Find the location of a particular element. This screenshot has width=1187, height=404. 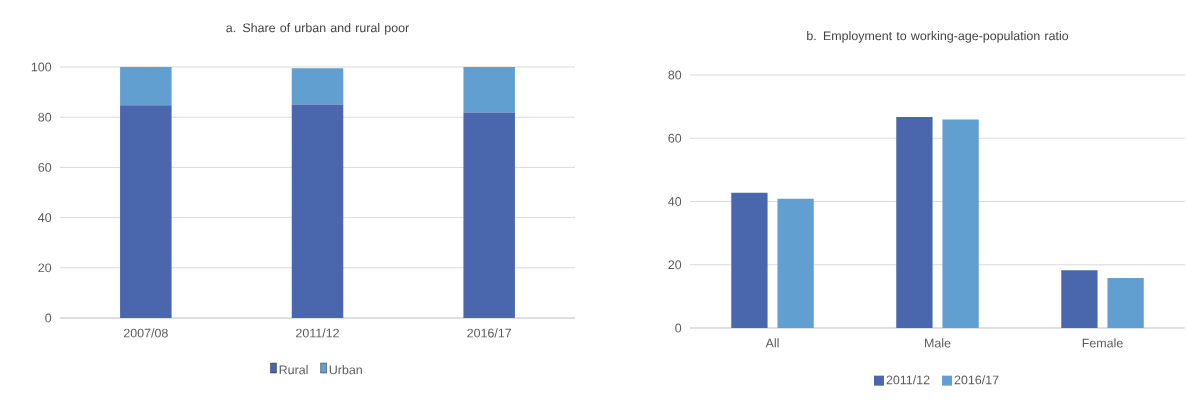

x-tick-label: 2011/12 is located at coordinates (317, 333).